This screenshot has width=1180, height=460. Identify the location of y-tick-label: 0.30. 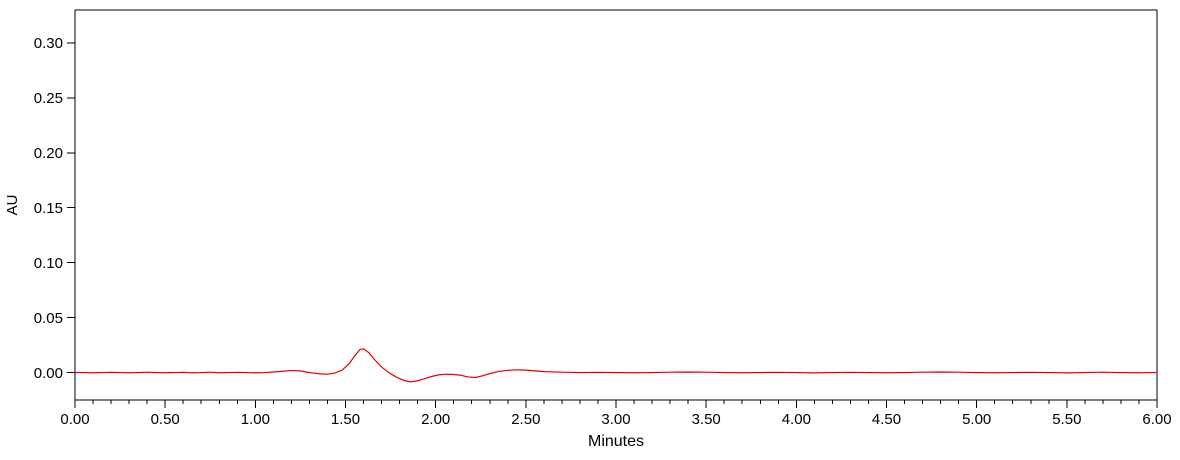
(48, 43).